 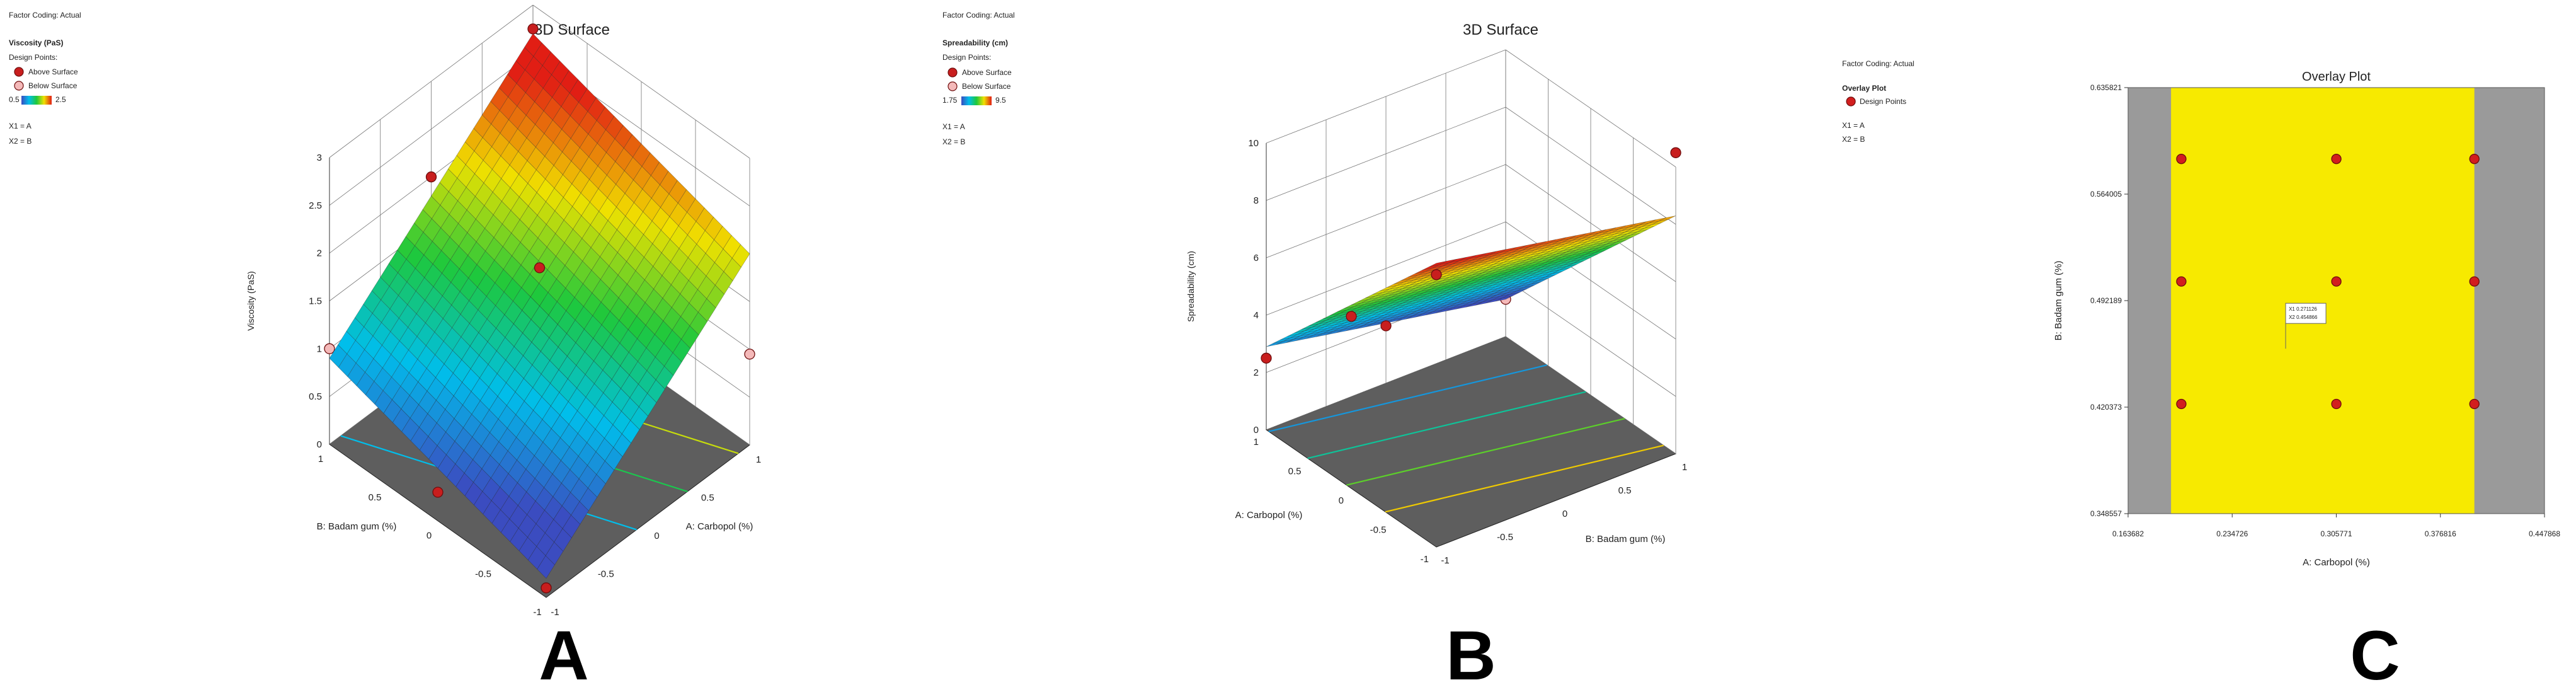 I want to click on y-tick-label: 0.635821, so click(x=2106, y=87).